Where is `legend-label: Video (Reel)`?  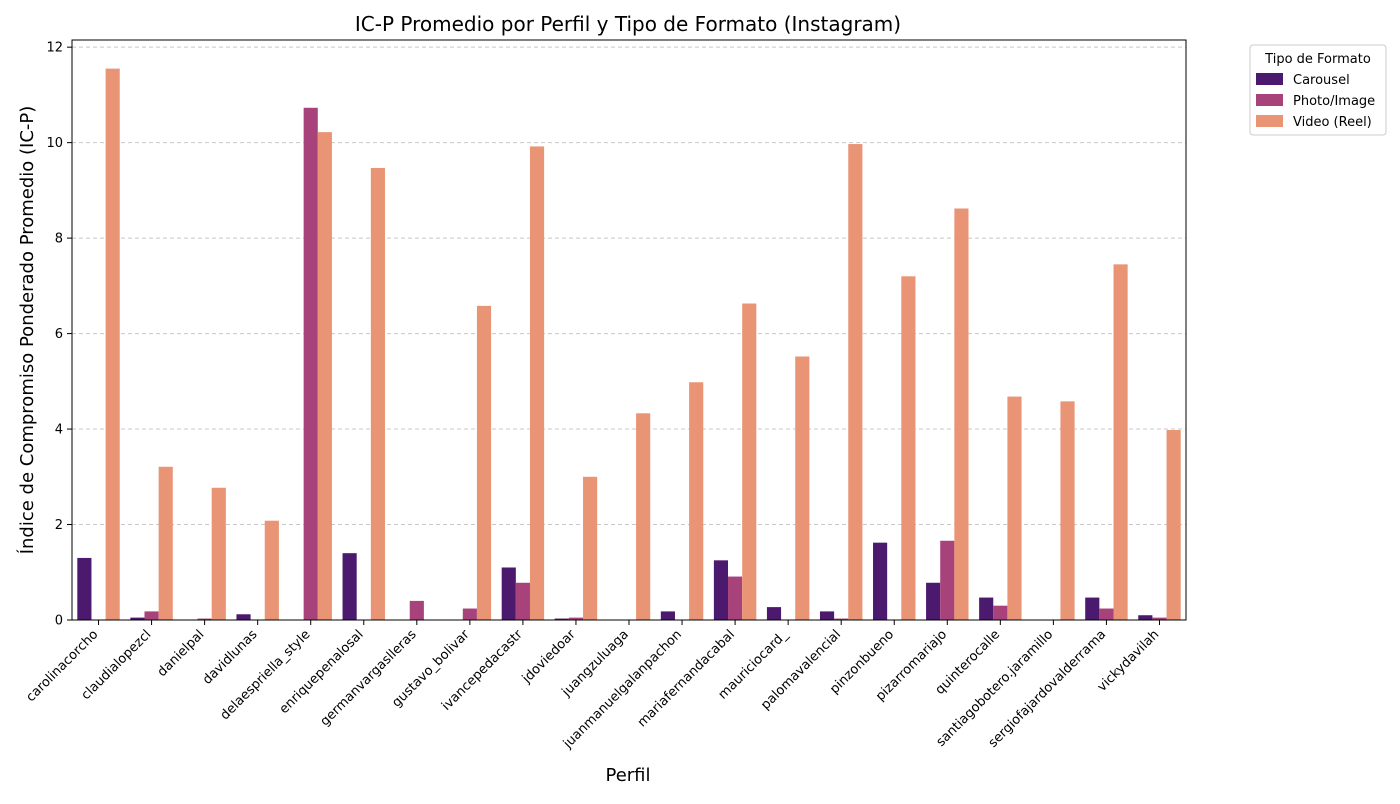 legend-label: Video (Reel) is located at coordinates (1332, 122).